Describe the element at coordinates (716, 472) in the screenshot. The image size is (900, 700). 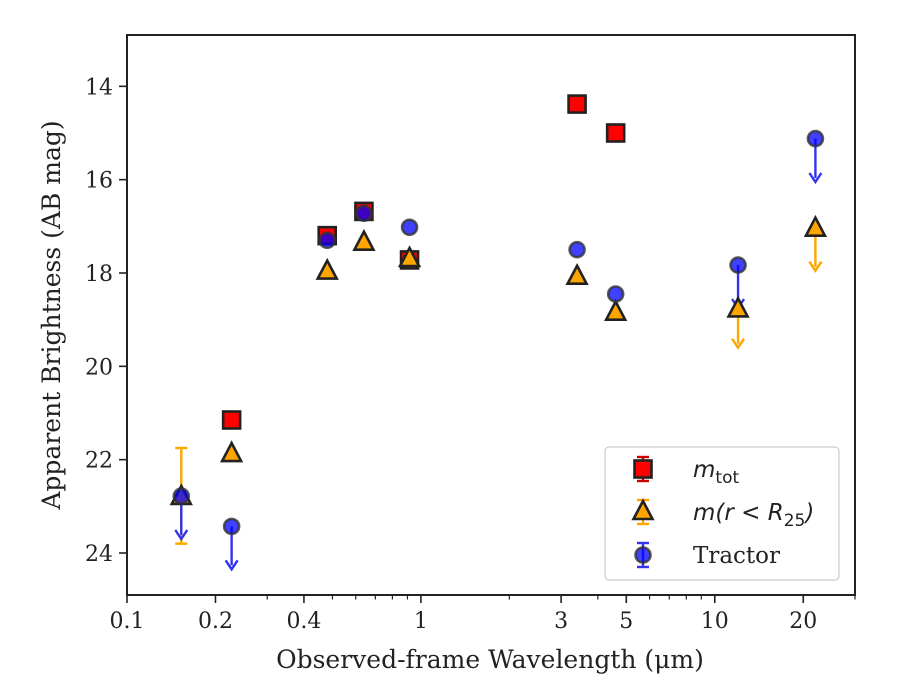
I see `legend-label: mtot` at that location.